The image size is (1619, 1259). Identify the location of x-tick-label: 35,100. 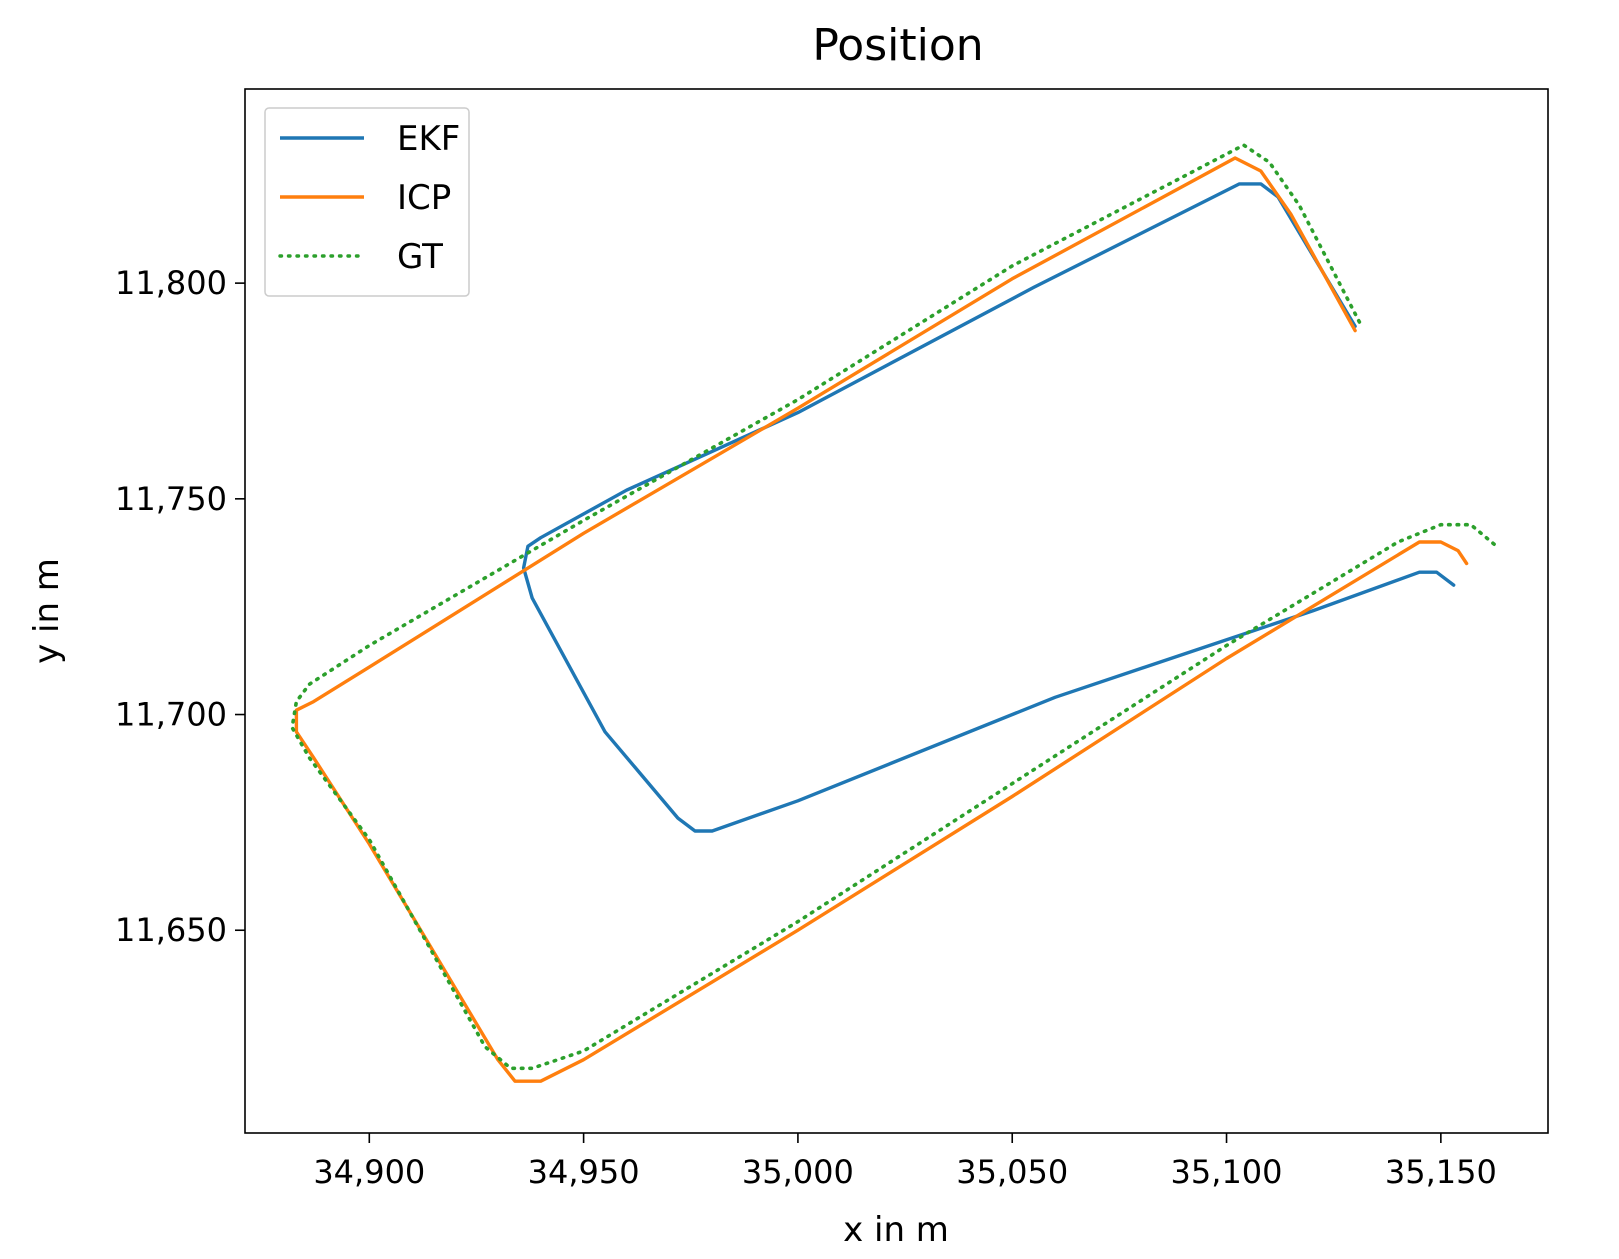
(1227, 1172).